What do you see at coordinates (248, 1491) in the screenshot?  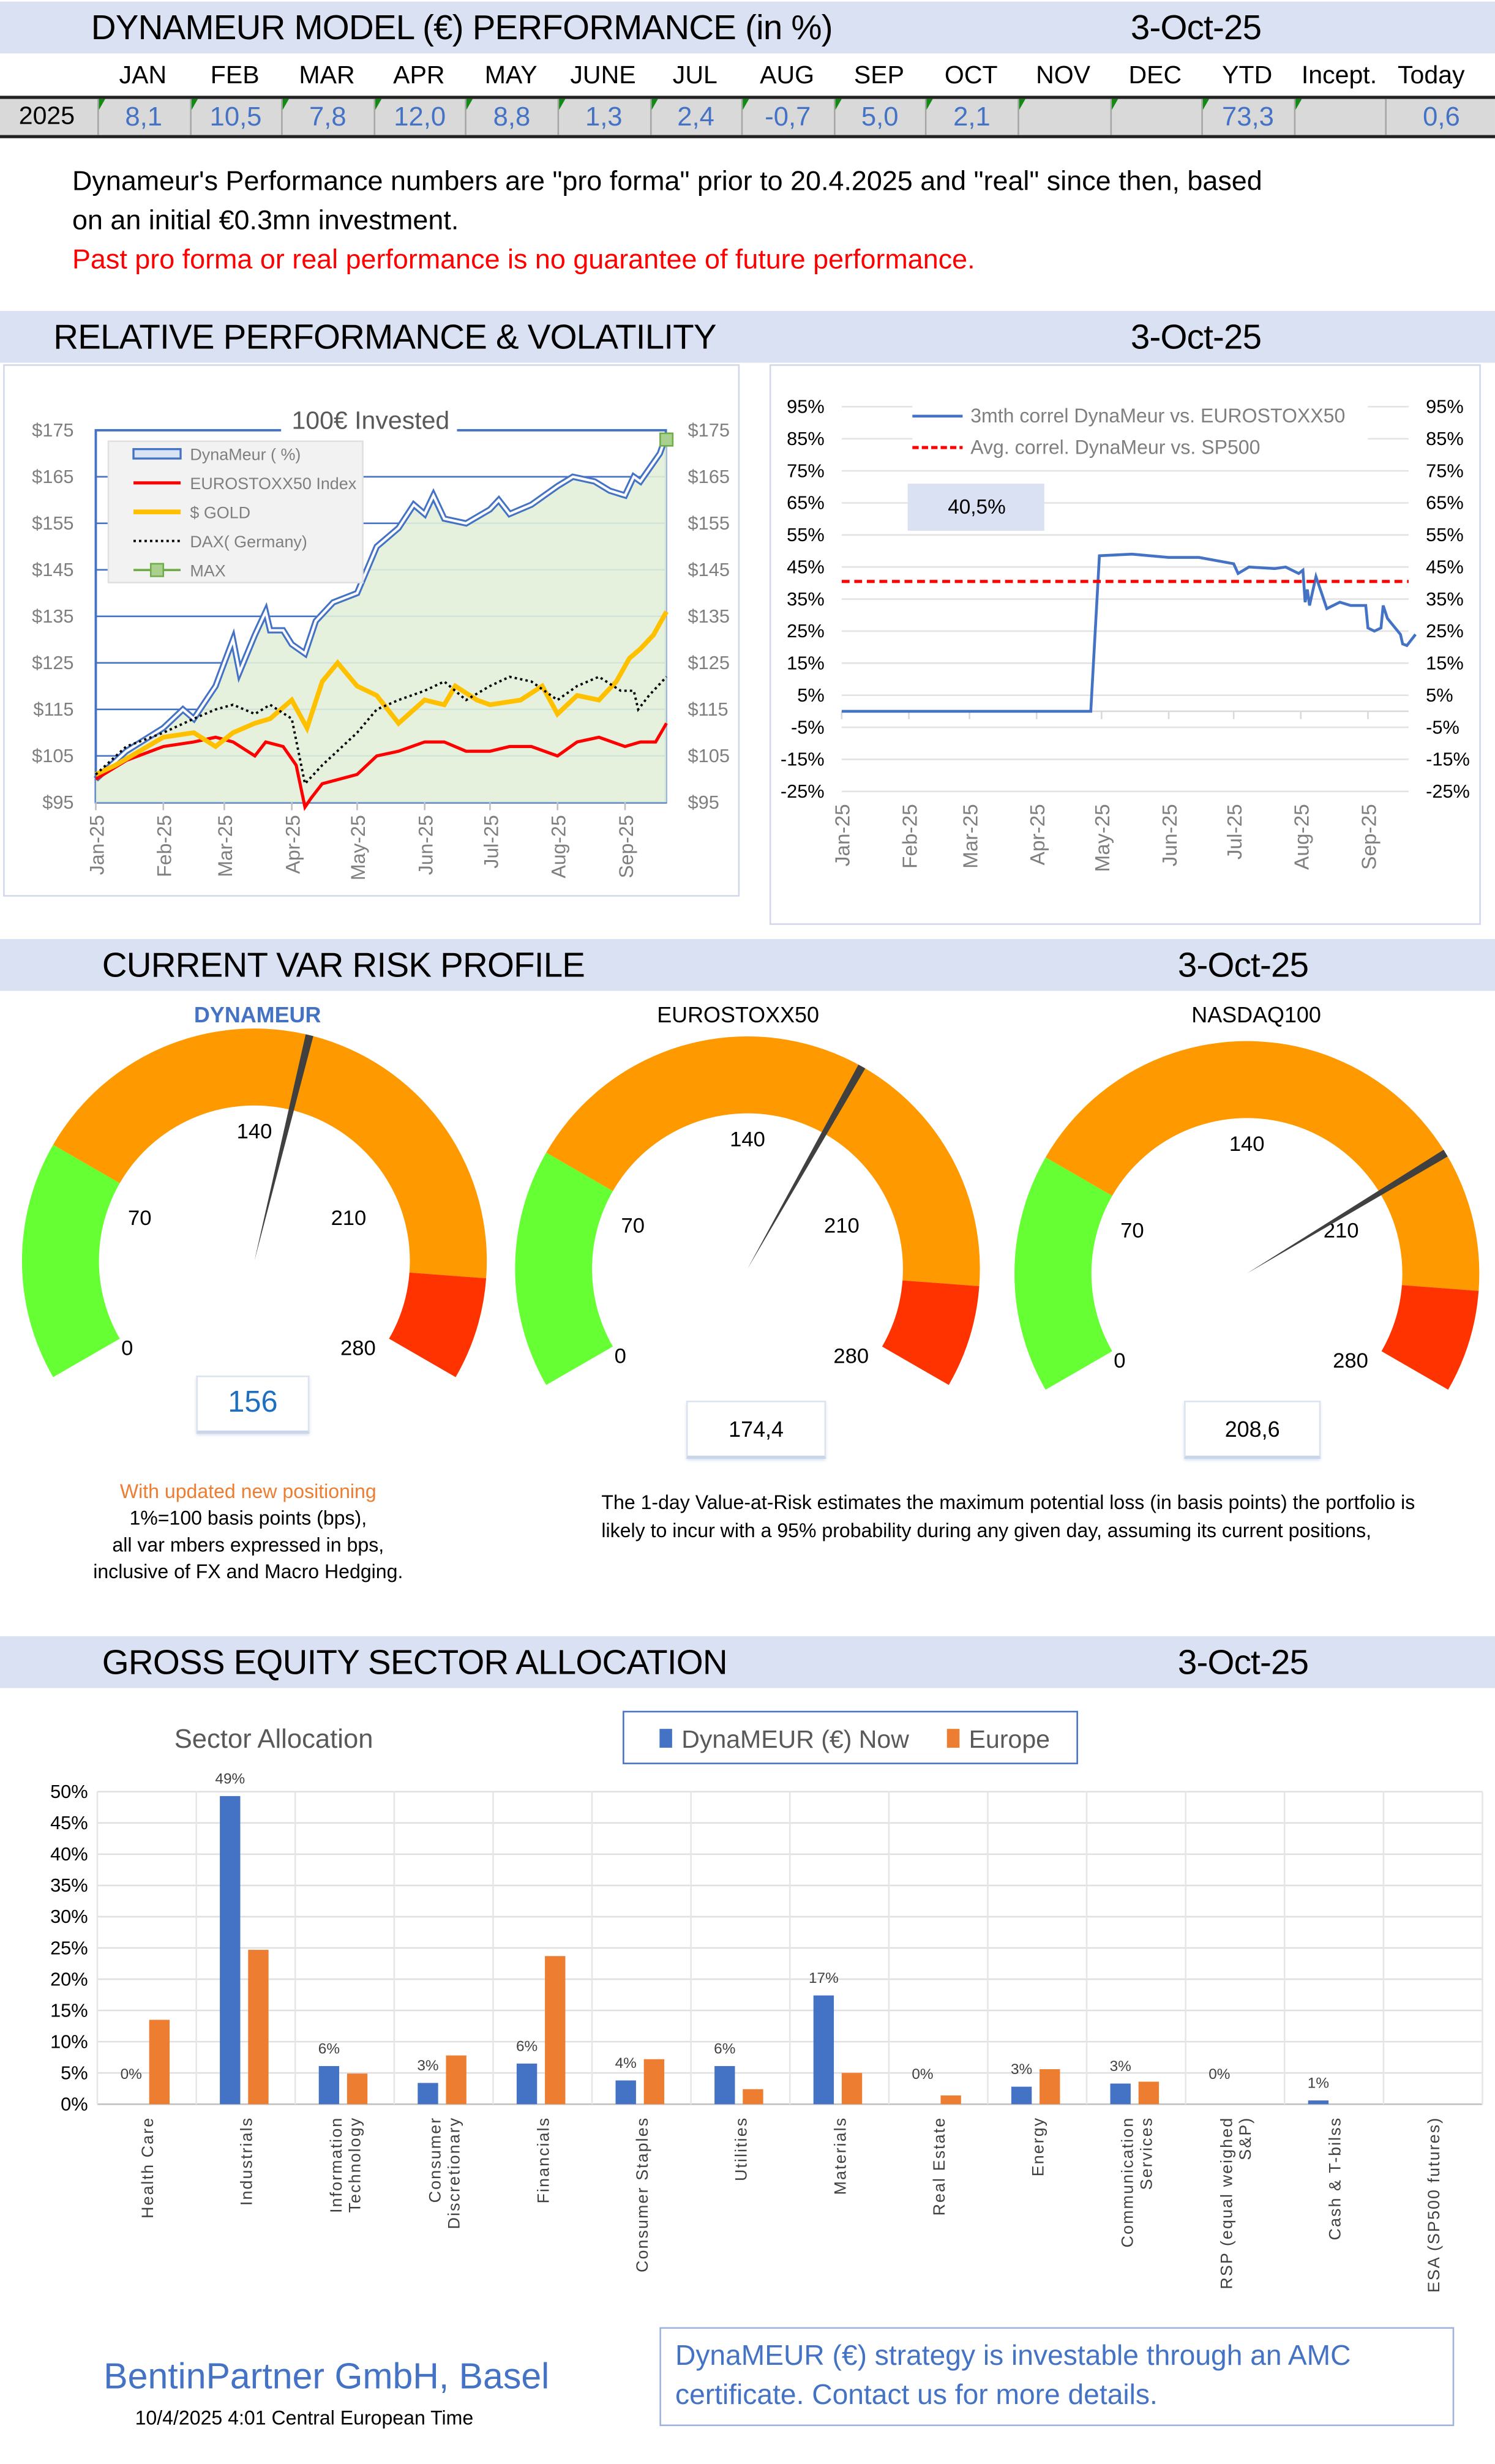 I see `var-note-positioning: With updated new positioning` at bounding box center [248, 1491].